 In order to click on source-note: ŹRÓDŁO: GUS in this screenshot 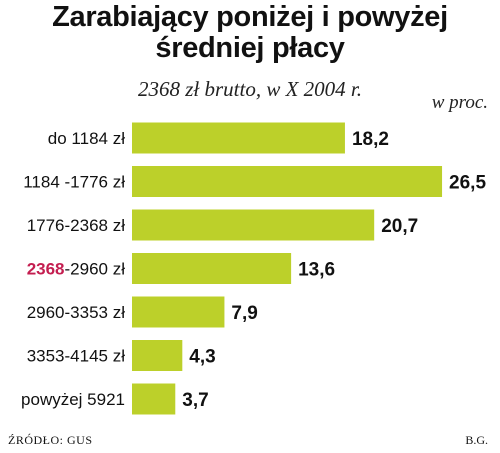, I will do `click(50, 440)`.